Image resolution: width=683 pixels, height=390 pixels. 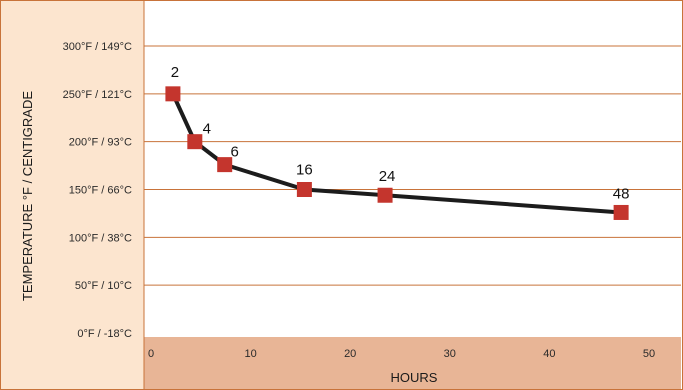 I want to click on y-tick-label: 0°F / -18°C, so click(x=104, y=334).